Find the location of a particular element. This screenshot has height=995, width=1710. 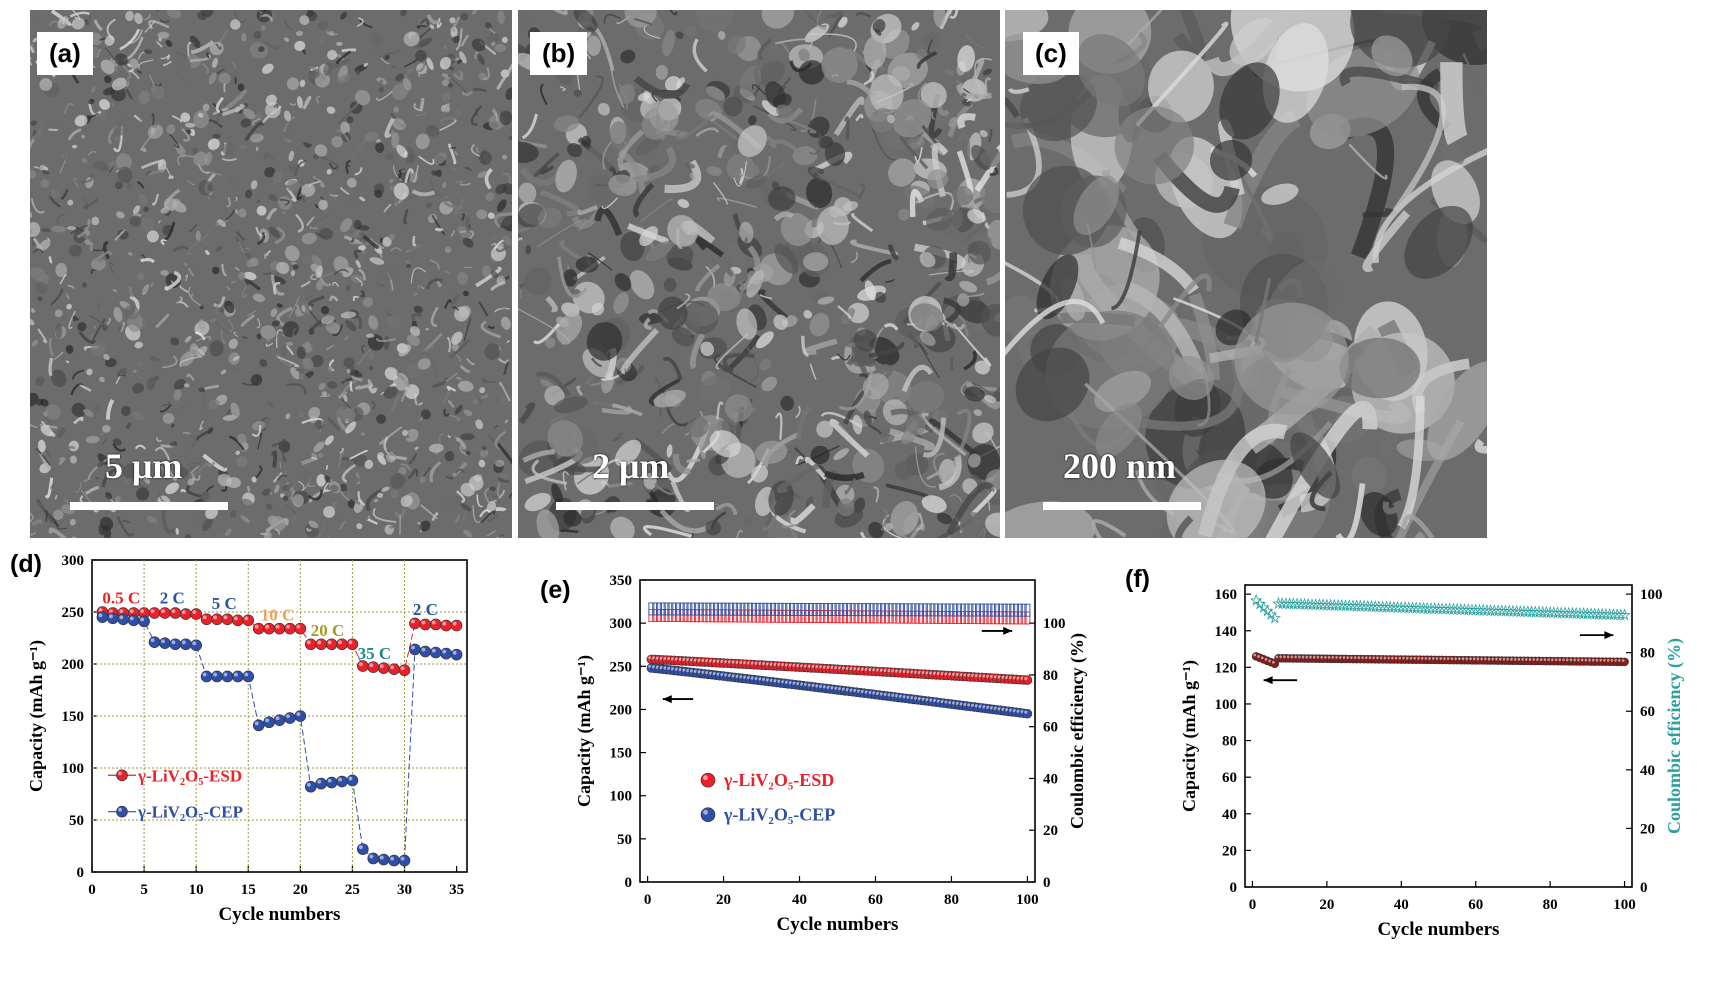

y2-tick-label: 100 is located at coordinates (1651, 595).